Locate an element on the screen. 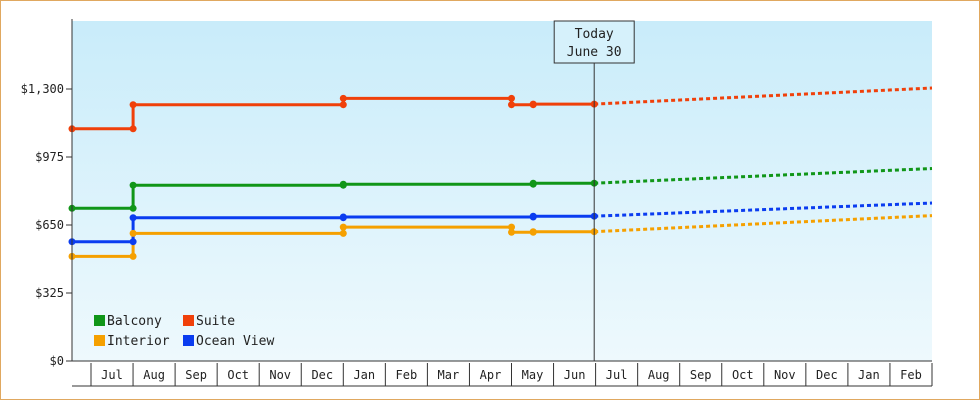 The width and height of the screenshot is (980, 401). legend-label-interior: Interior is located at coordinates (138, 341).